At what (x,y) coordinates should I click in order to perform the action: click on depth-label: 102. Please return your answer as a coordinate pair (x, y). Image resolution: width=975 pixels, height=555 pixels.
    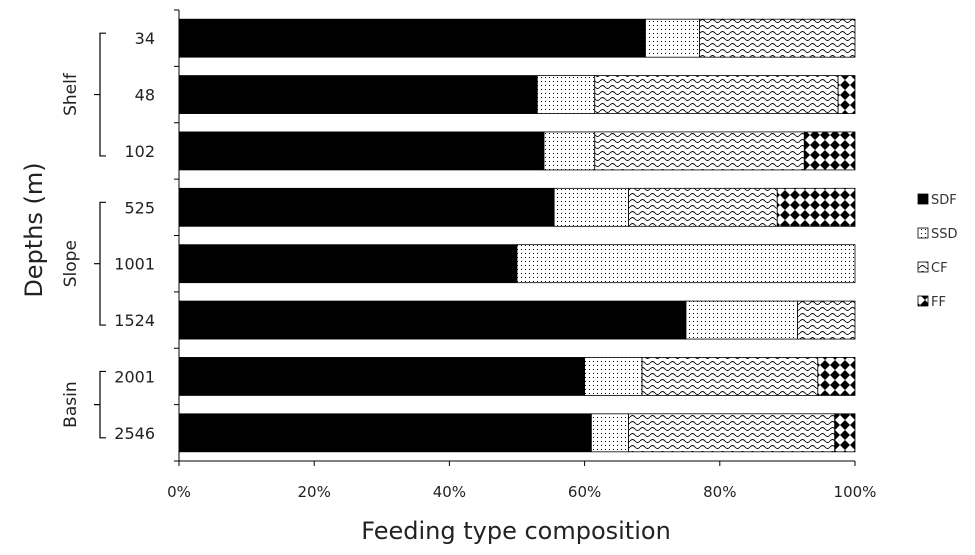
    Looking at the image, I should click on (139, 151).